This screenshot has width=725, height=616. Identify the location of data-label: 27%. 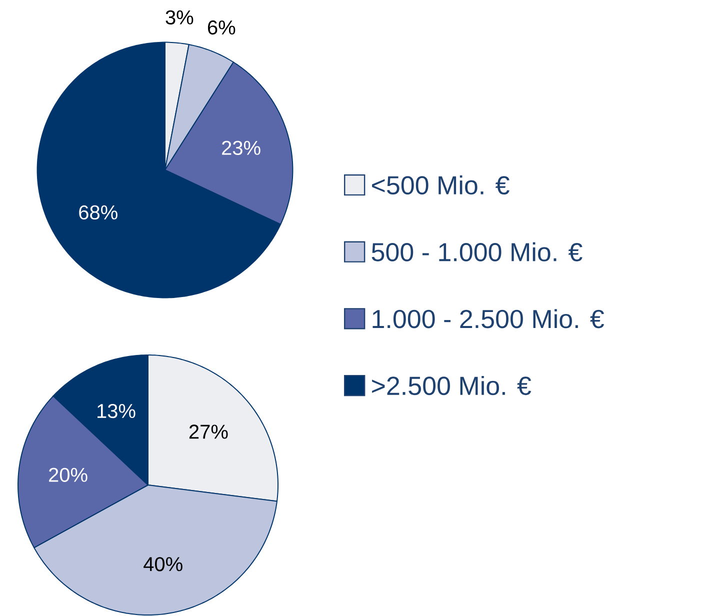
(208, 431).